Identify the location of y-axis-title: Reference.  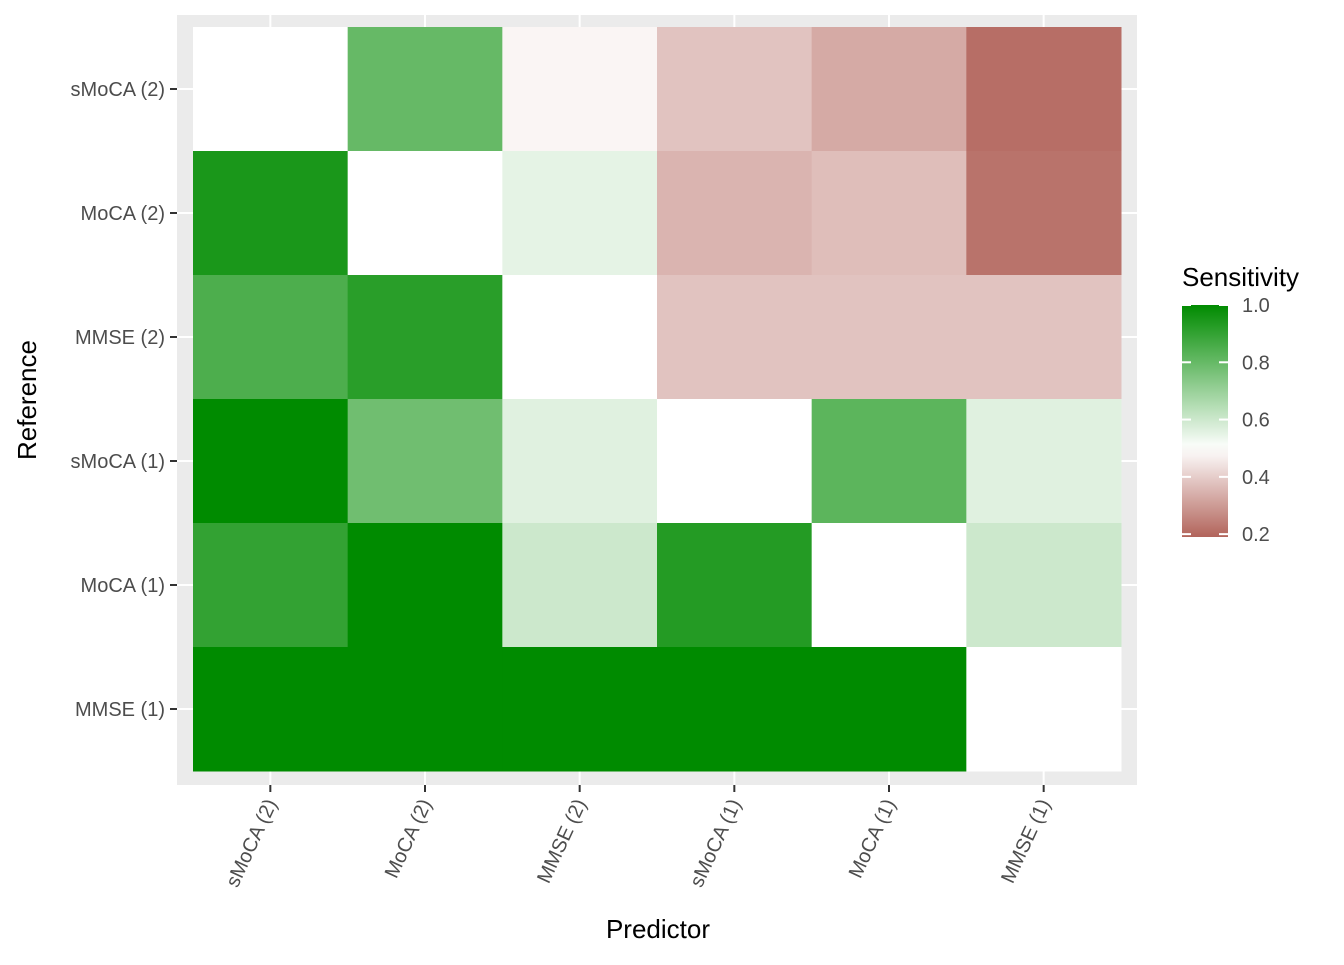
(27, 400).